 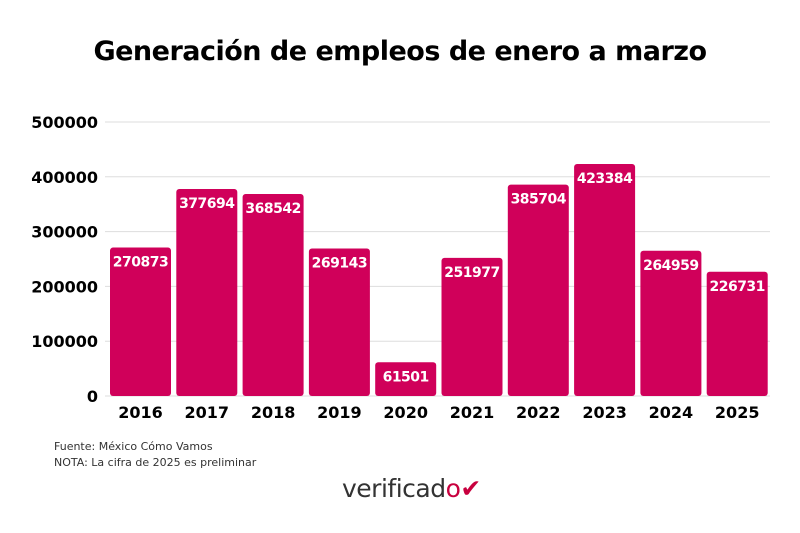 I want to click on bar-2025, so click(x=737, y=333).